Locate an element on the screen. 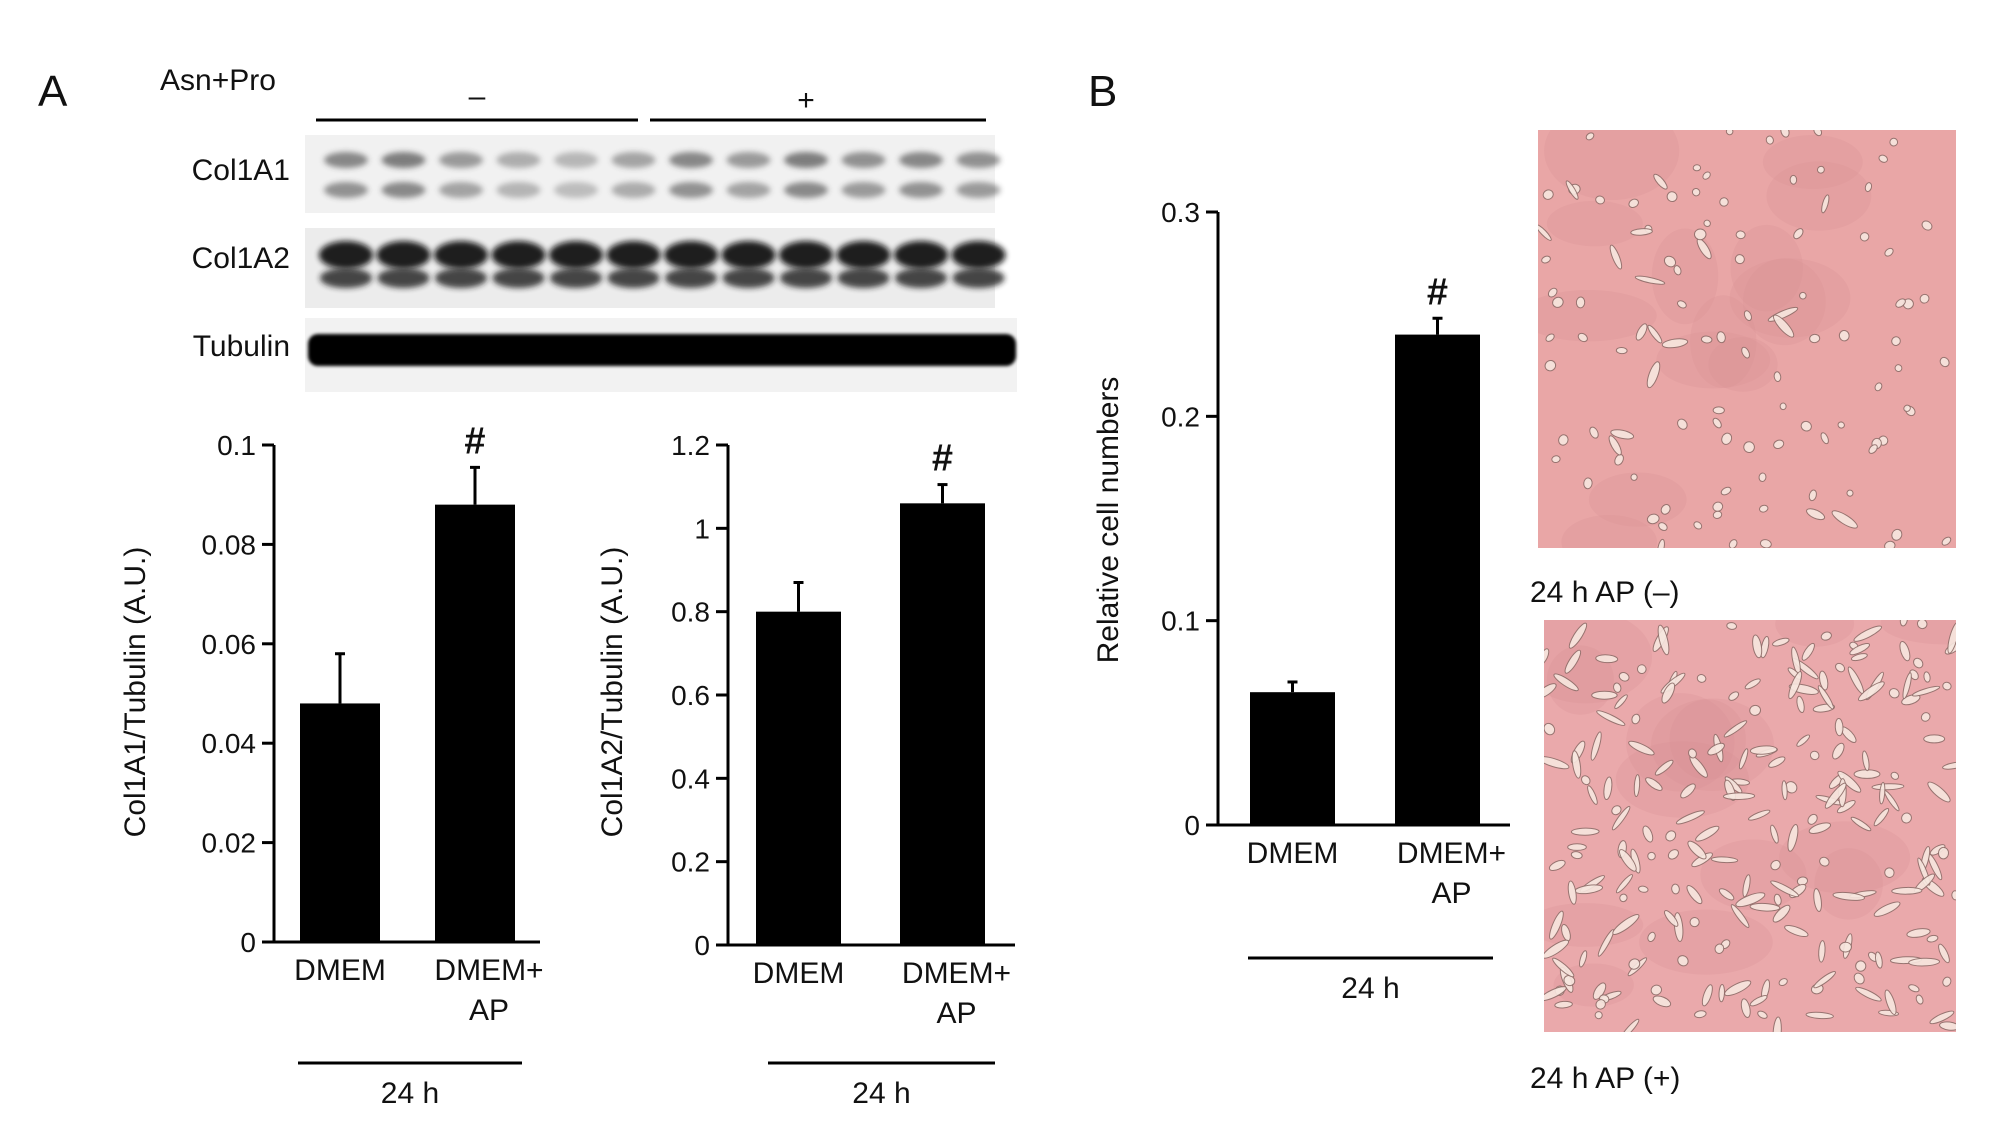 Image resolution: width=2008 pixels, height=1130 pixels. y-tick-label: 0.06 is located at coordinates (229, 644).